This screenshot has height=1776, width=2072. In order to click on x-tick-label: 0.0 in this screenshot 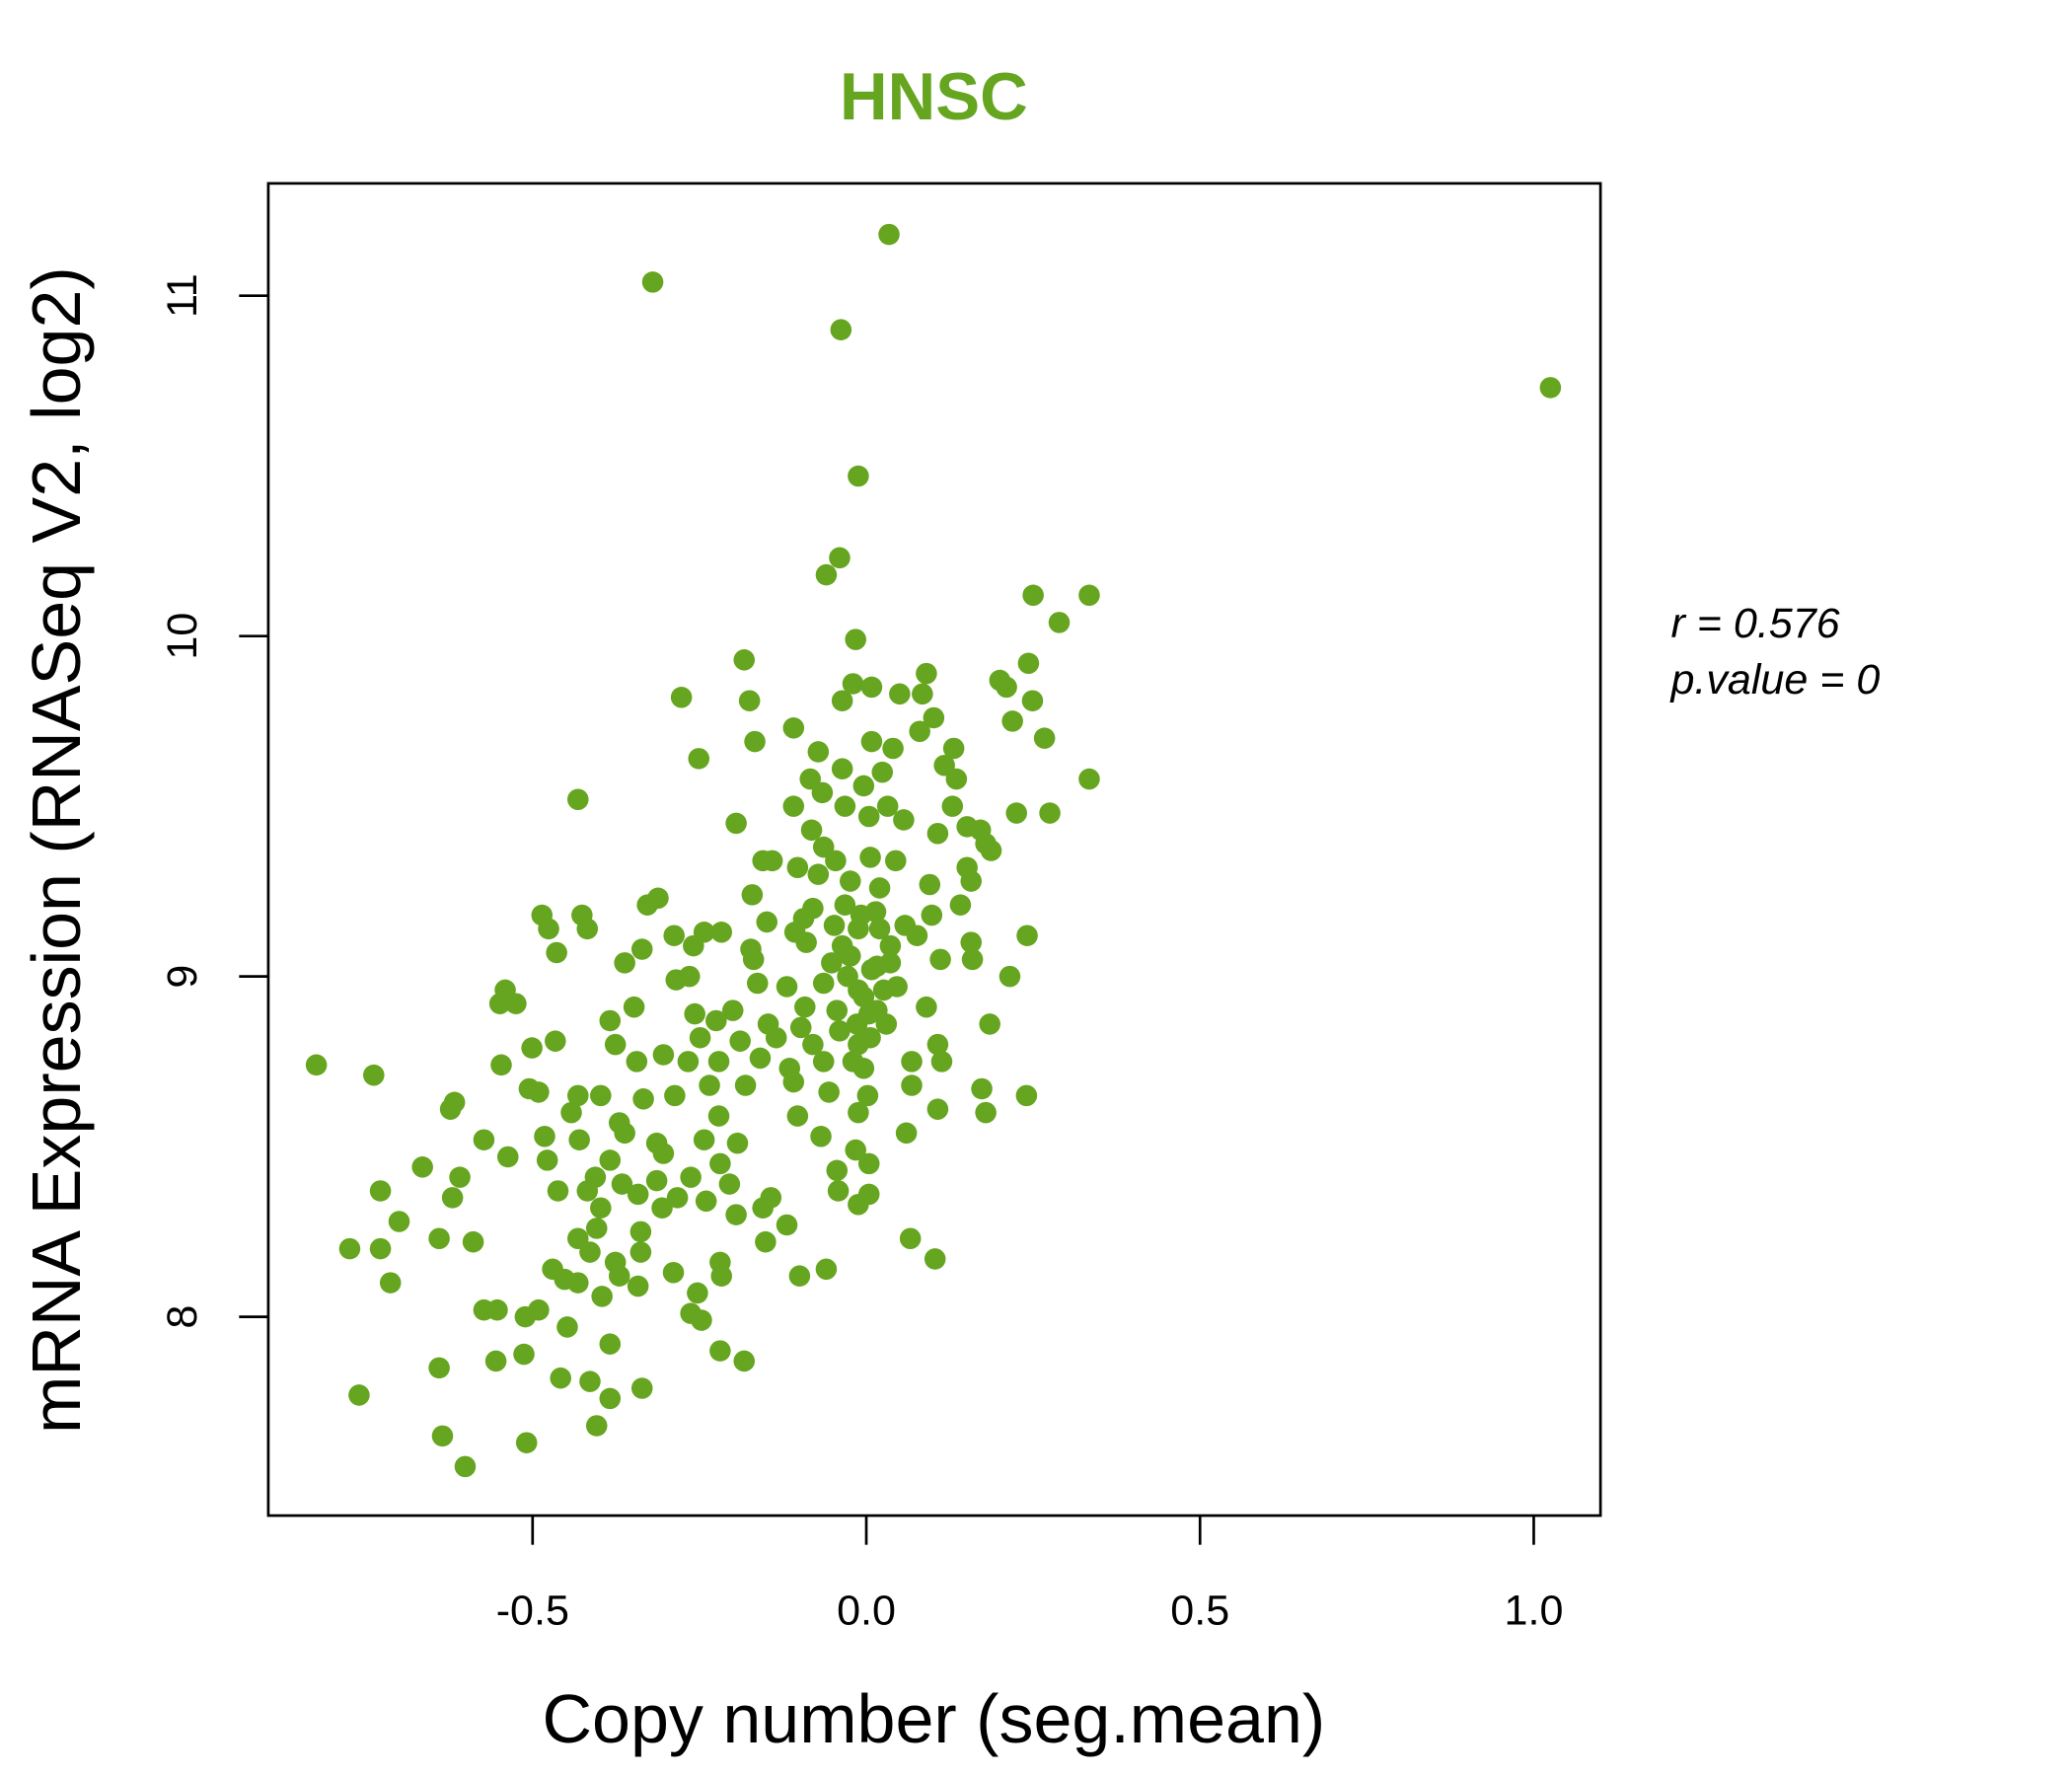, I will do `click(866, 1610)`.